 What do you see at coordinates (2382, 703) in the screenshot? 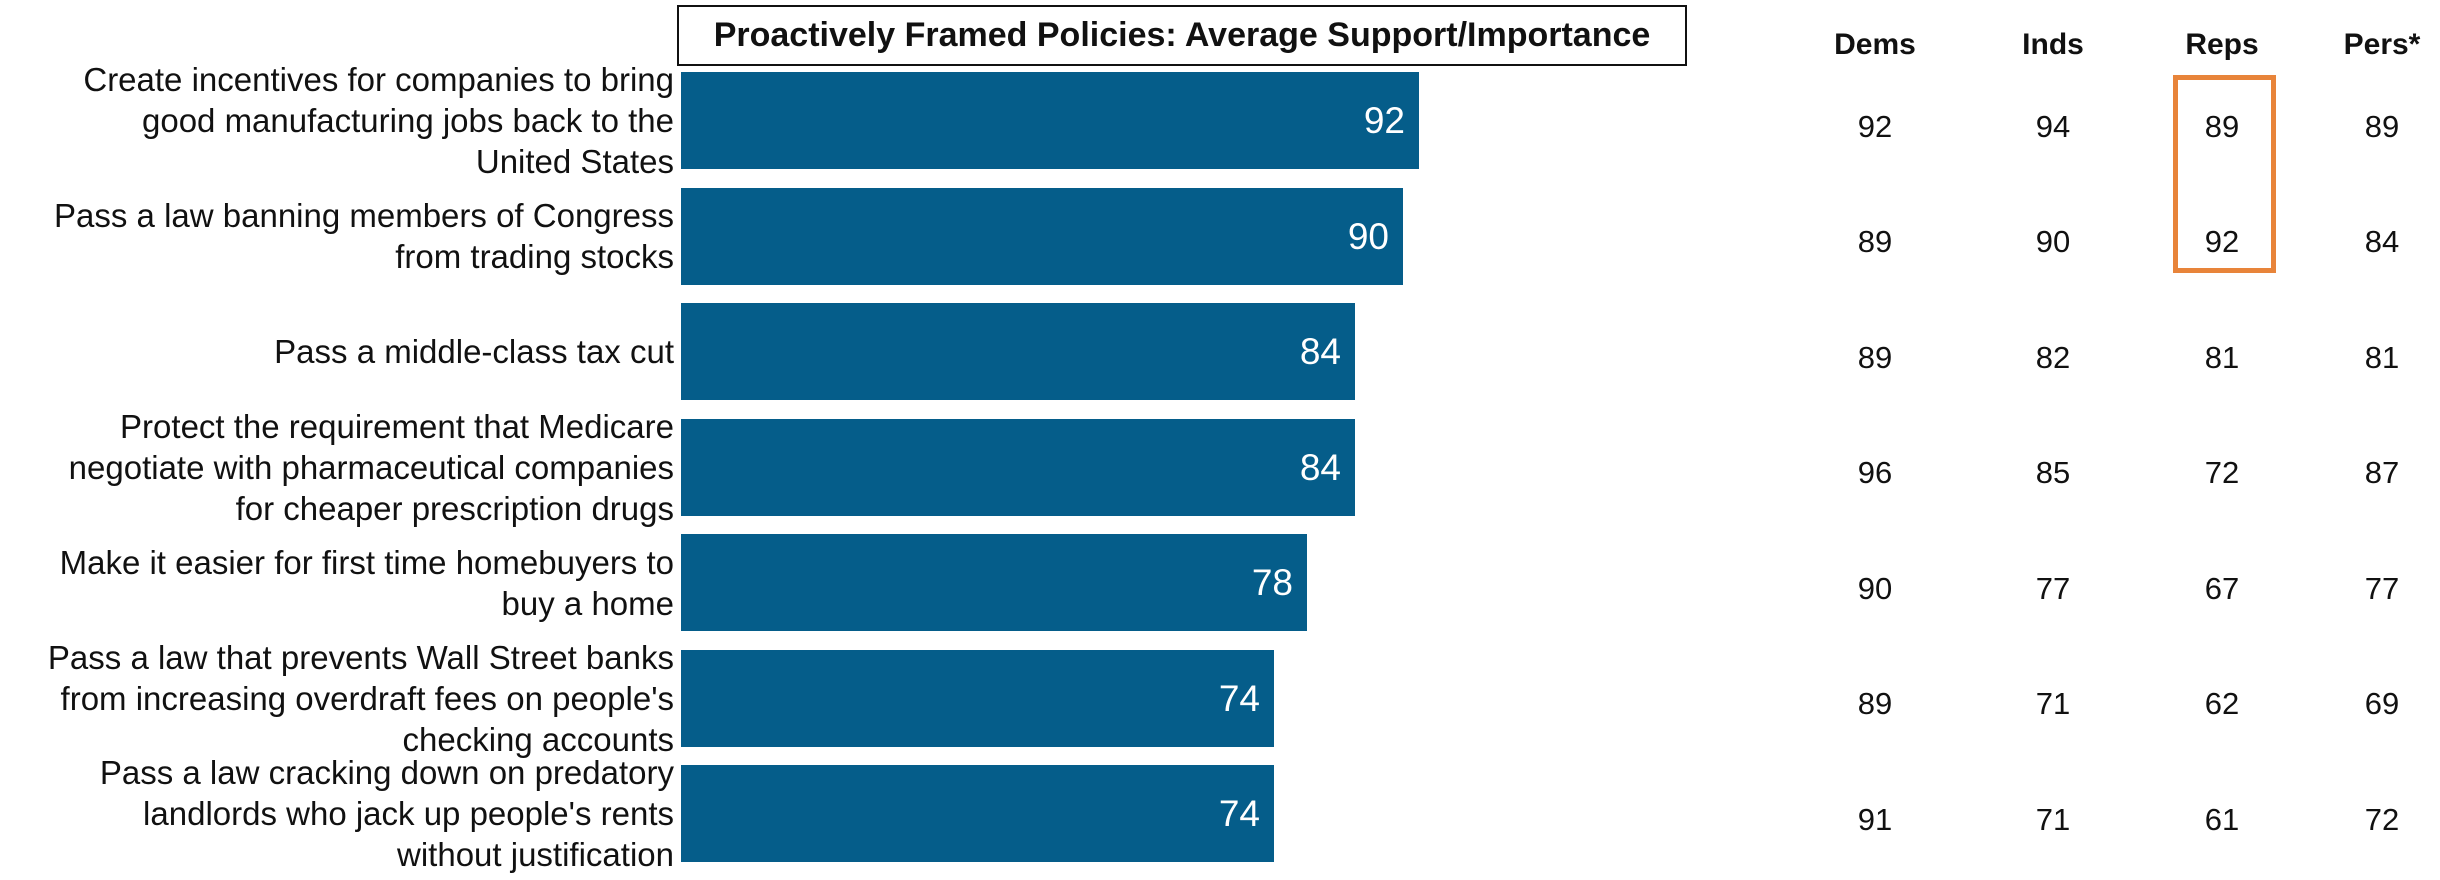
I see `table-cell: 69` at bounding box center [2382, 703].